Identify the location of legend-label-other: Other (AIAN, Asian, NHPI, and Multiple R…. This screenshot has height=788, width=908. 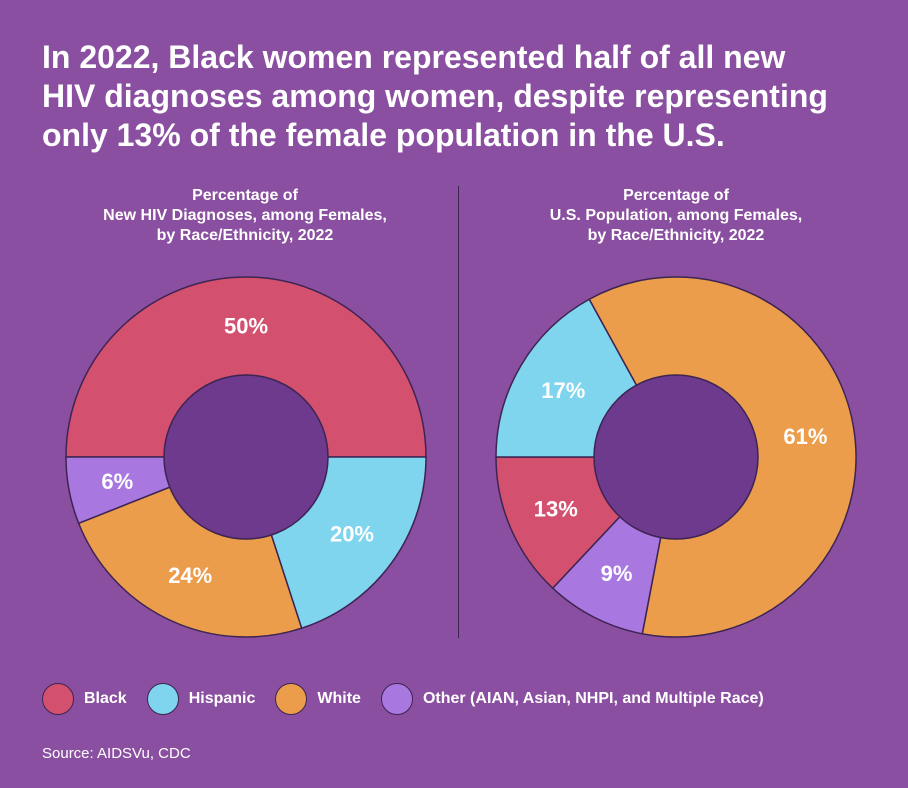
(593, 698).